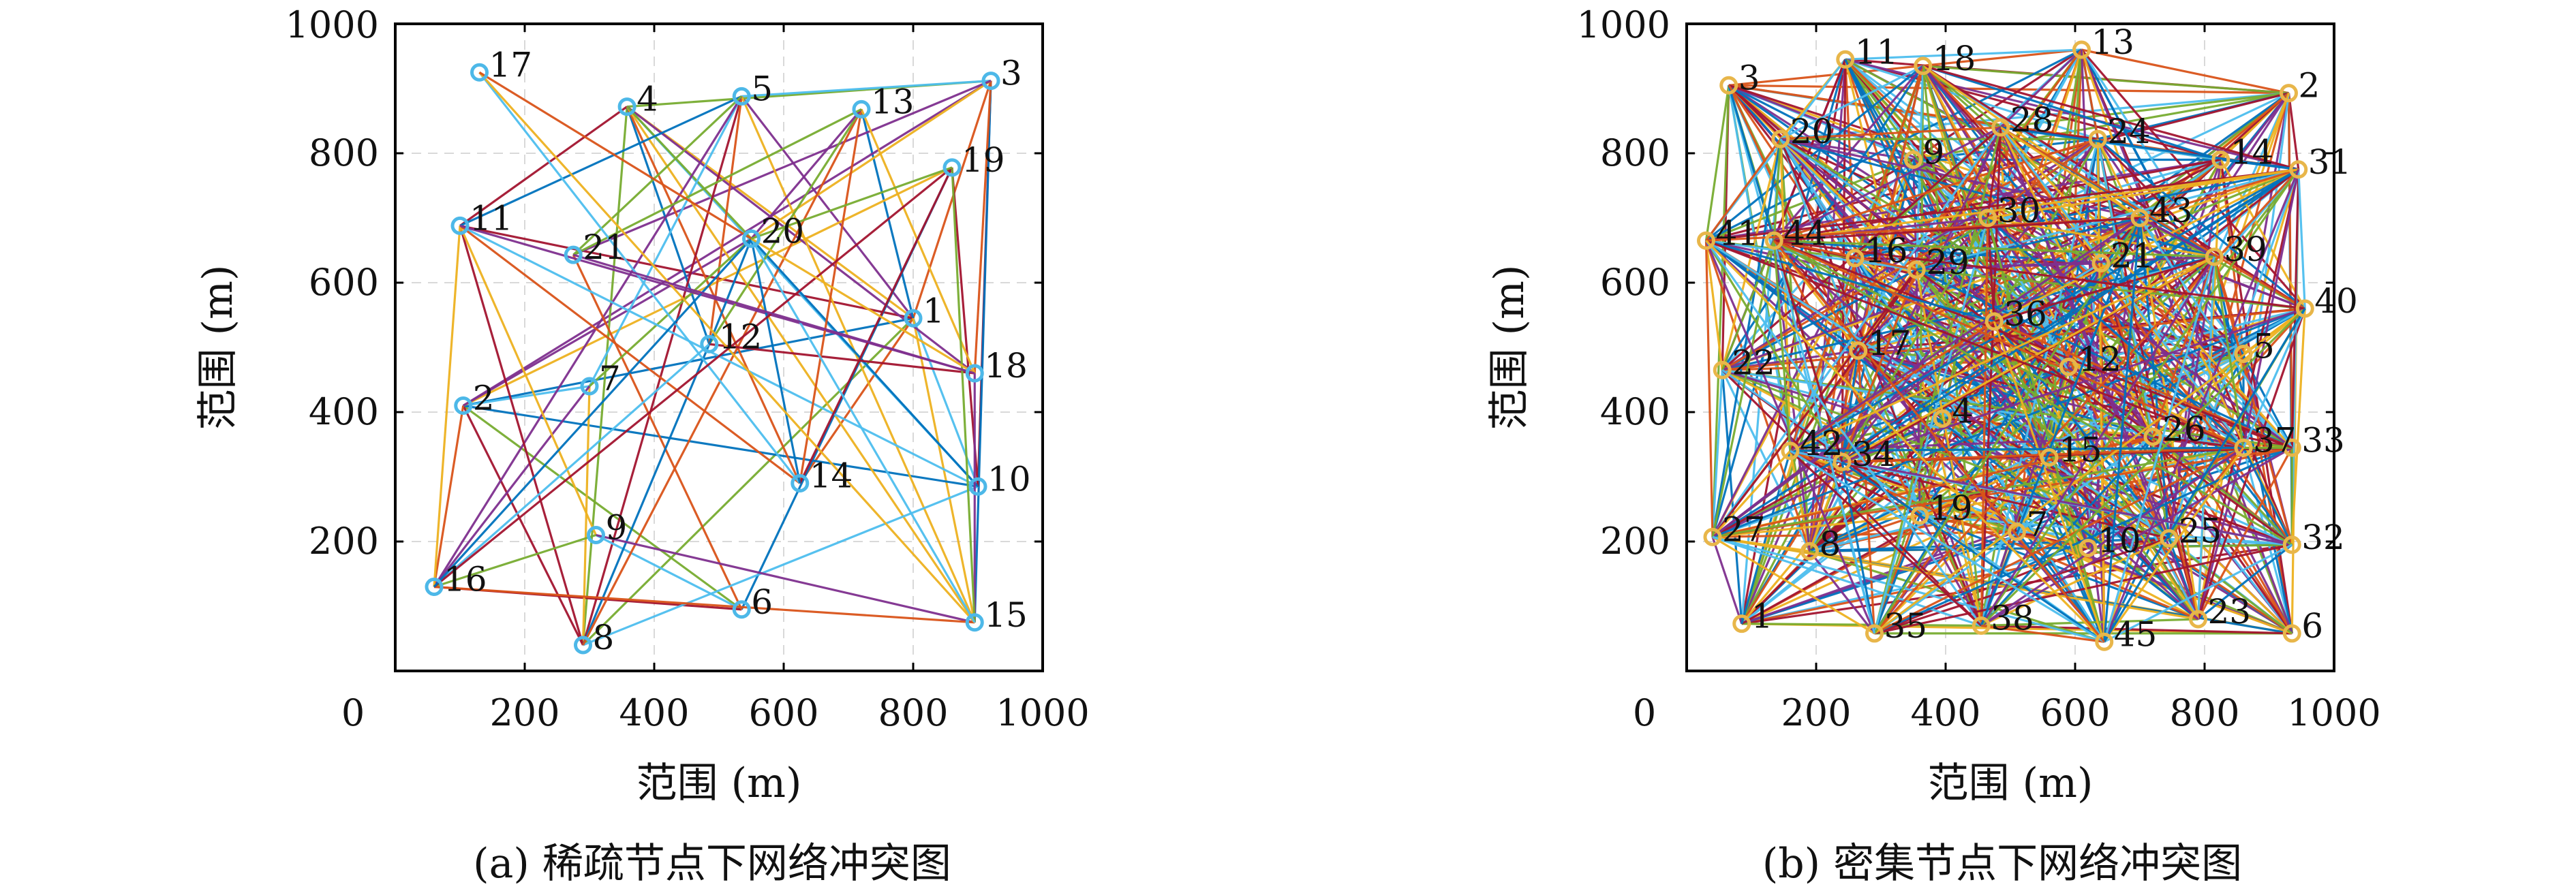  I want to click on x-axis-label: 范围 (m), so click(2011, 783).